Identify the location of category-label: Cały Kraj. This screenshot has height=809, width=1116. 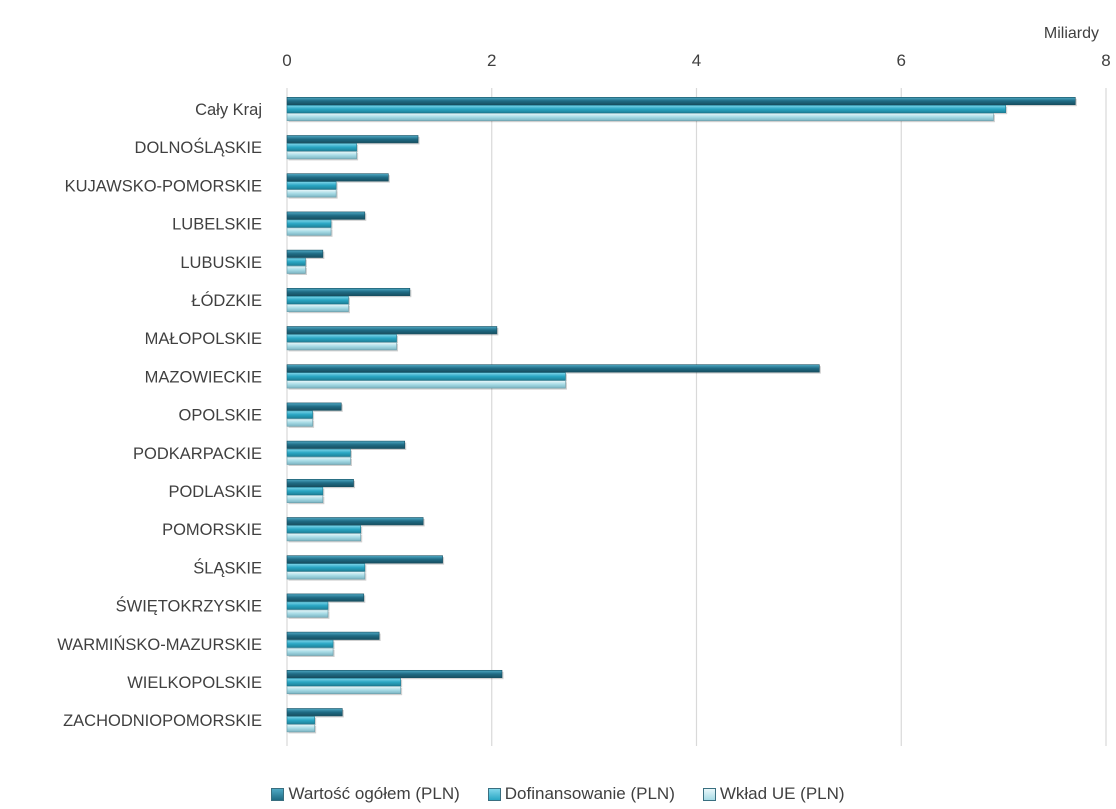
(228, 110).